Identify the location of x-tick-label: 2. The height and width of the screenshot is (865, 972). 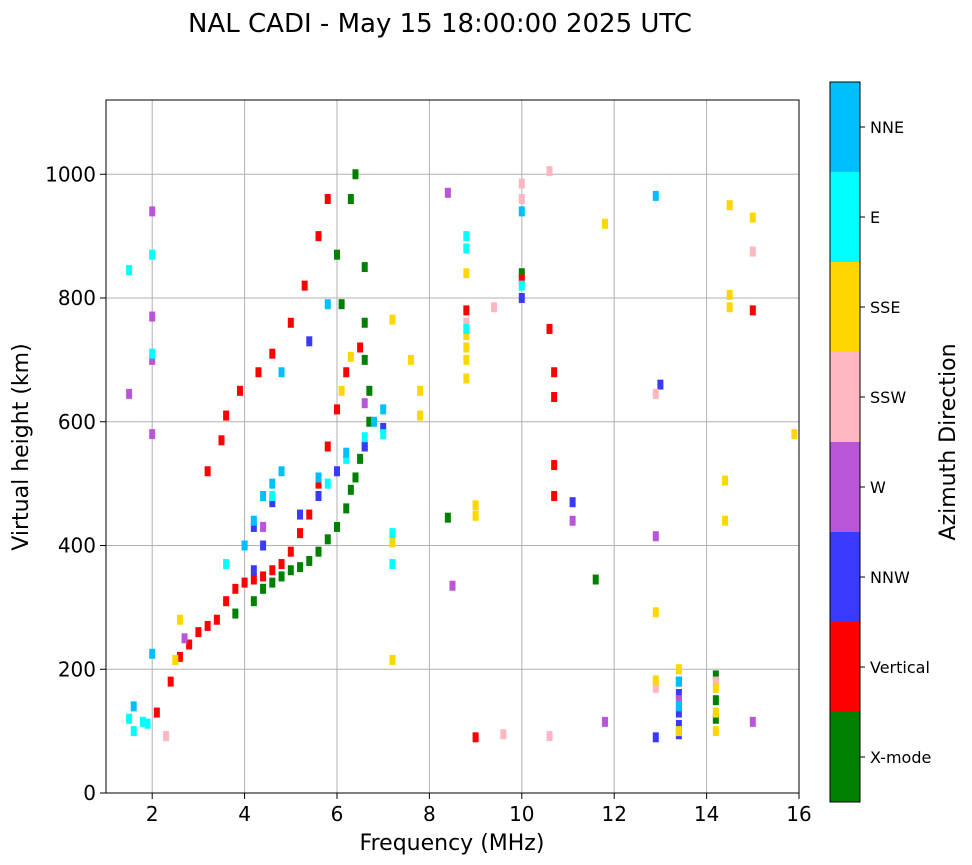
(152, 814).